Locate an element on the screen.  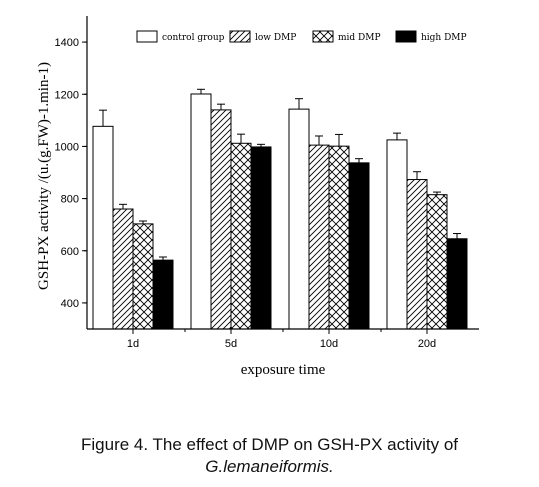
bar-crosshatch-1d is located at coordinates (143, 276).